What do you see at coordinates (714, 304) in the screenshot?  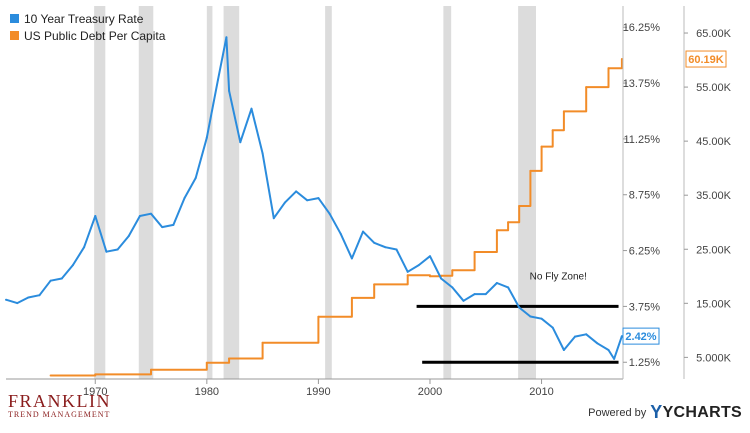 I see `right-y-tick-label: 15.00K` at bounding box center [714, 304].